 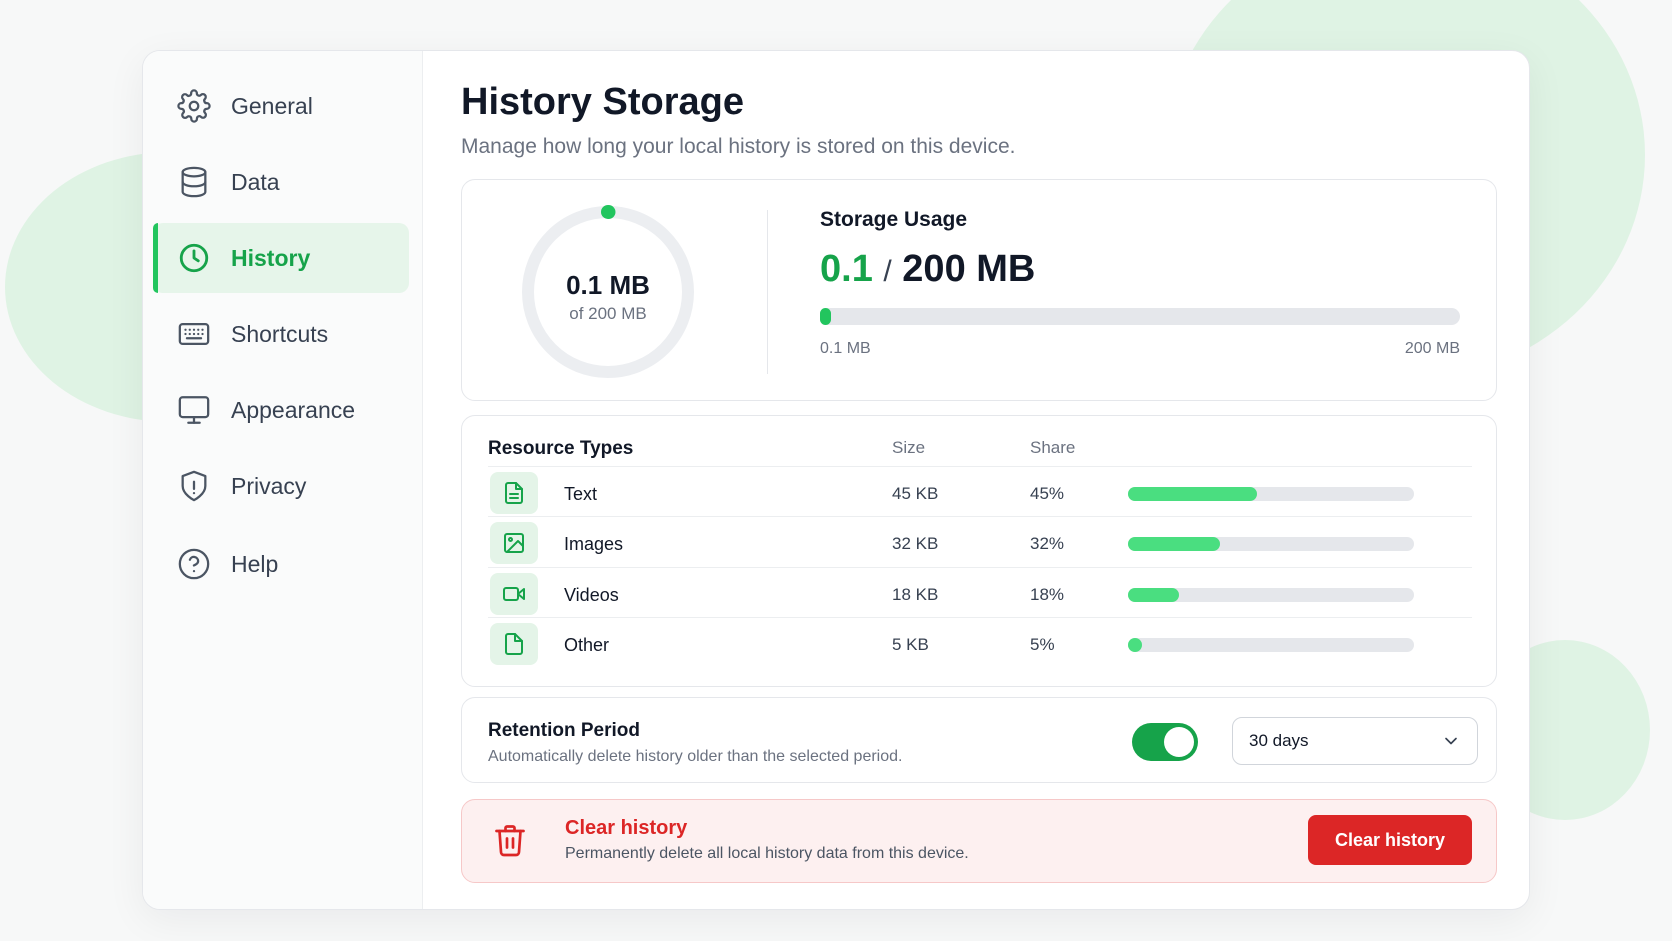 I want to click on trash-icon, so click(x=510, y=840).